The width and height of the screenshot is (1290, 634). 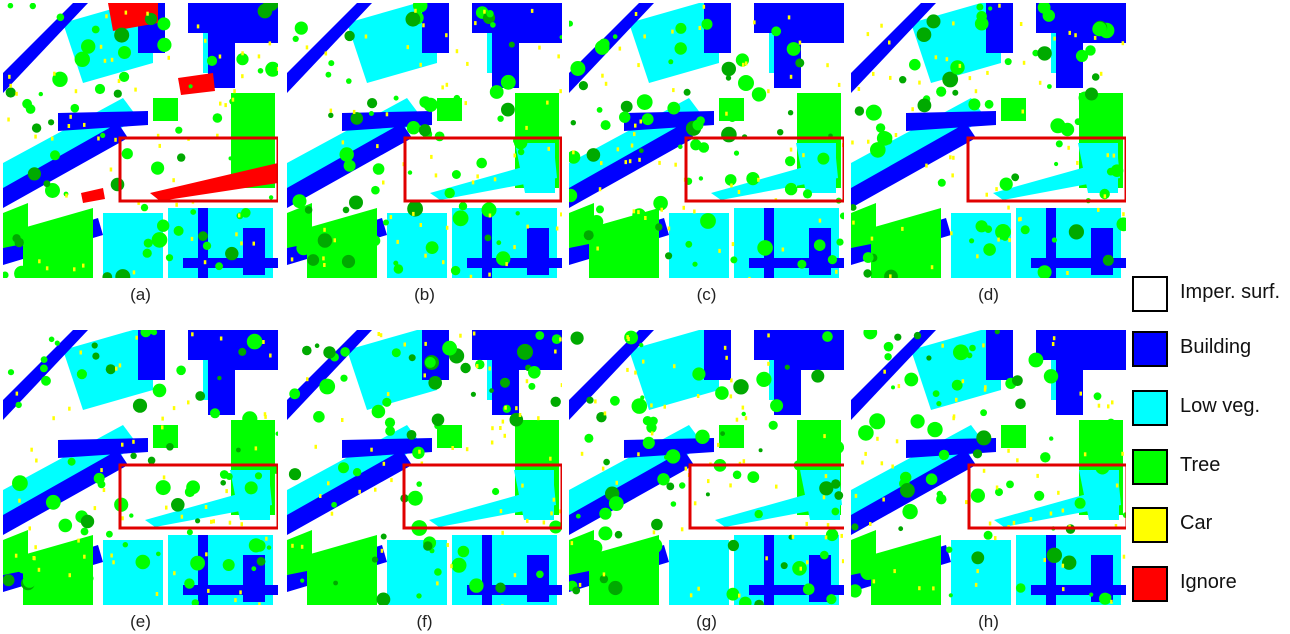 I want to click on legend-label: Car, so click(x=1196, y=523).